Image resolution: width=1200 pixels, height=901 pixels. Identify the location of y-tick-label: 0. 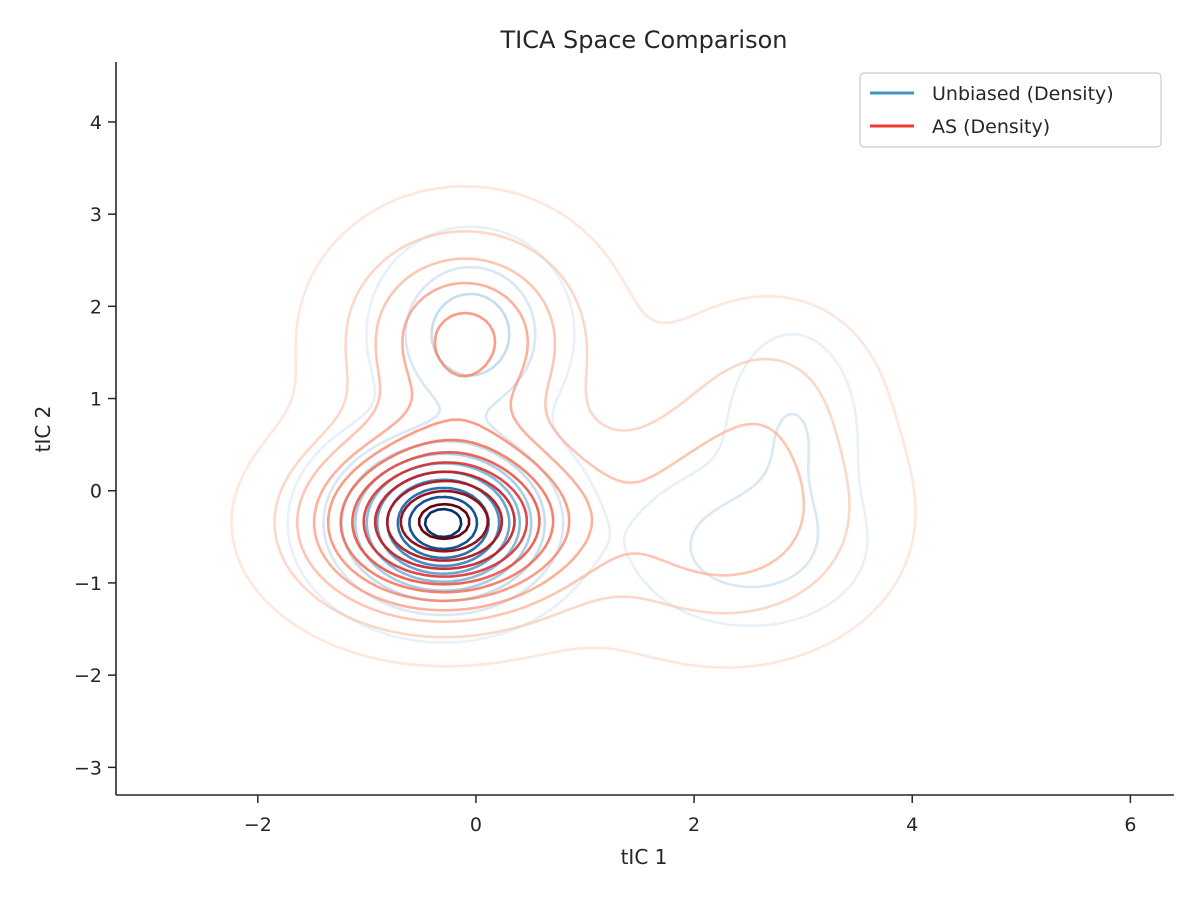
(96, 492).